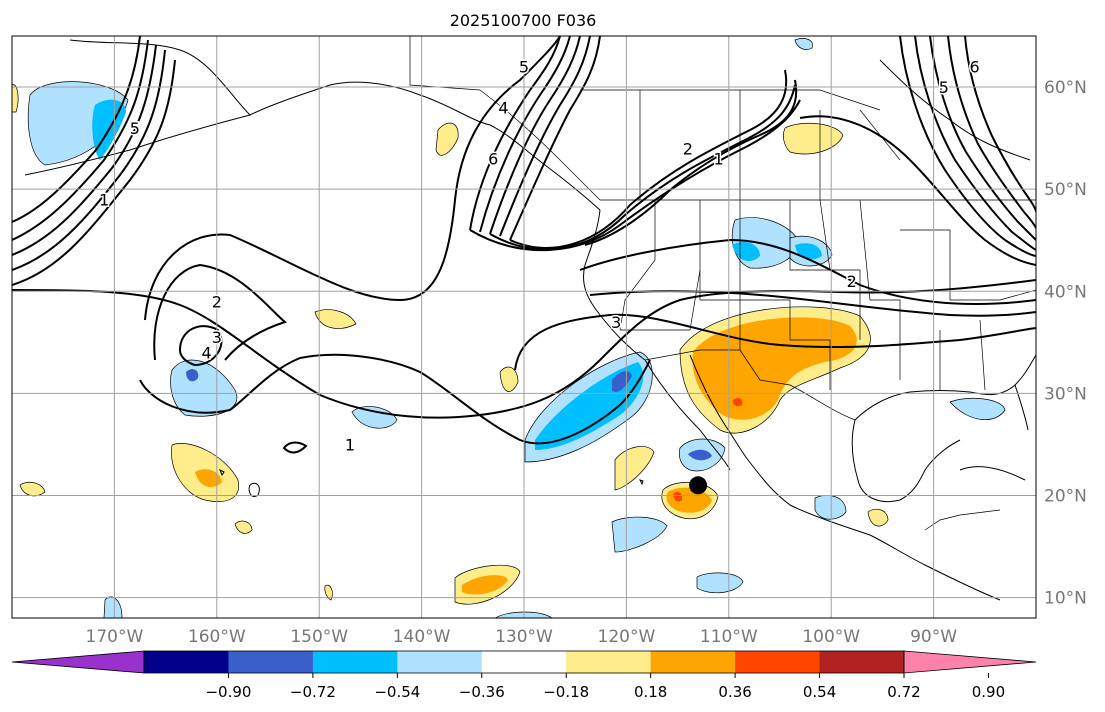  I want to click on contour-3-east, so click(775, 342).